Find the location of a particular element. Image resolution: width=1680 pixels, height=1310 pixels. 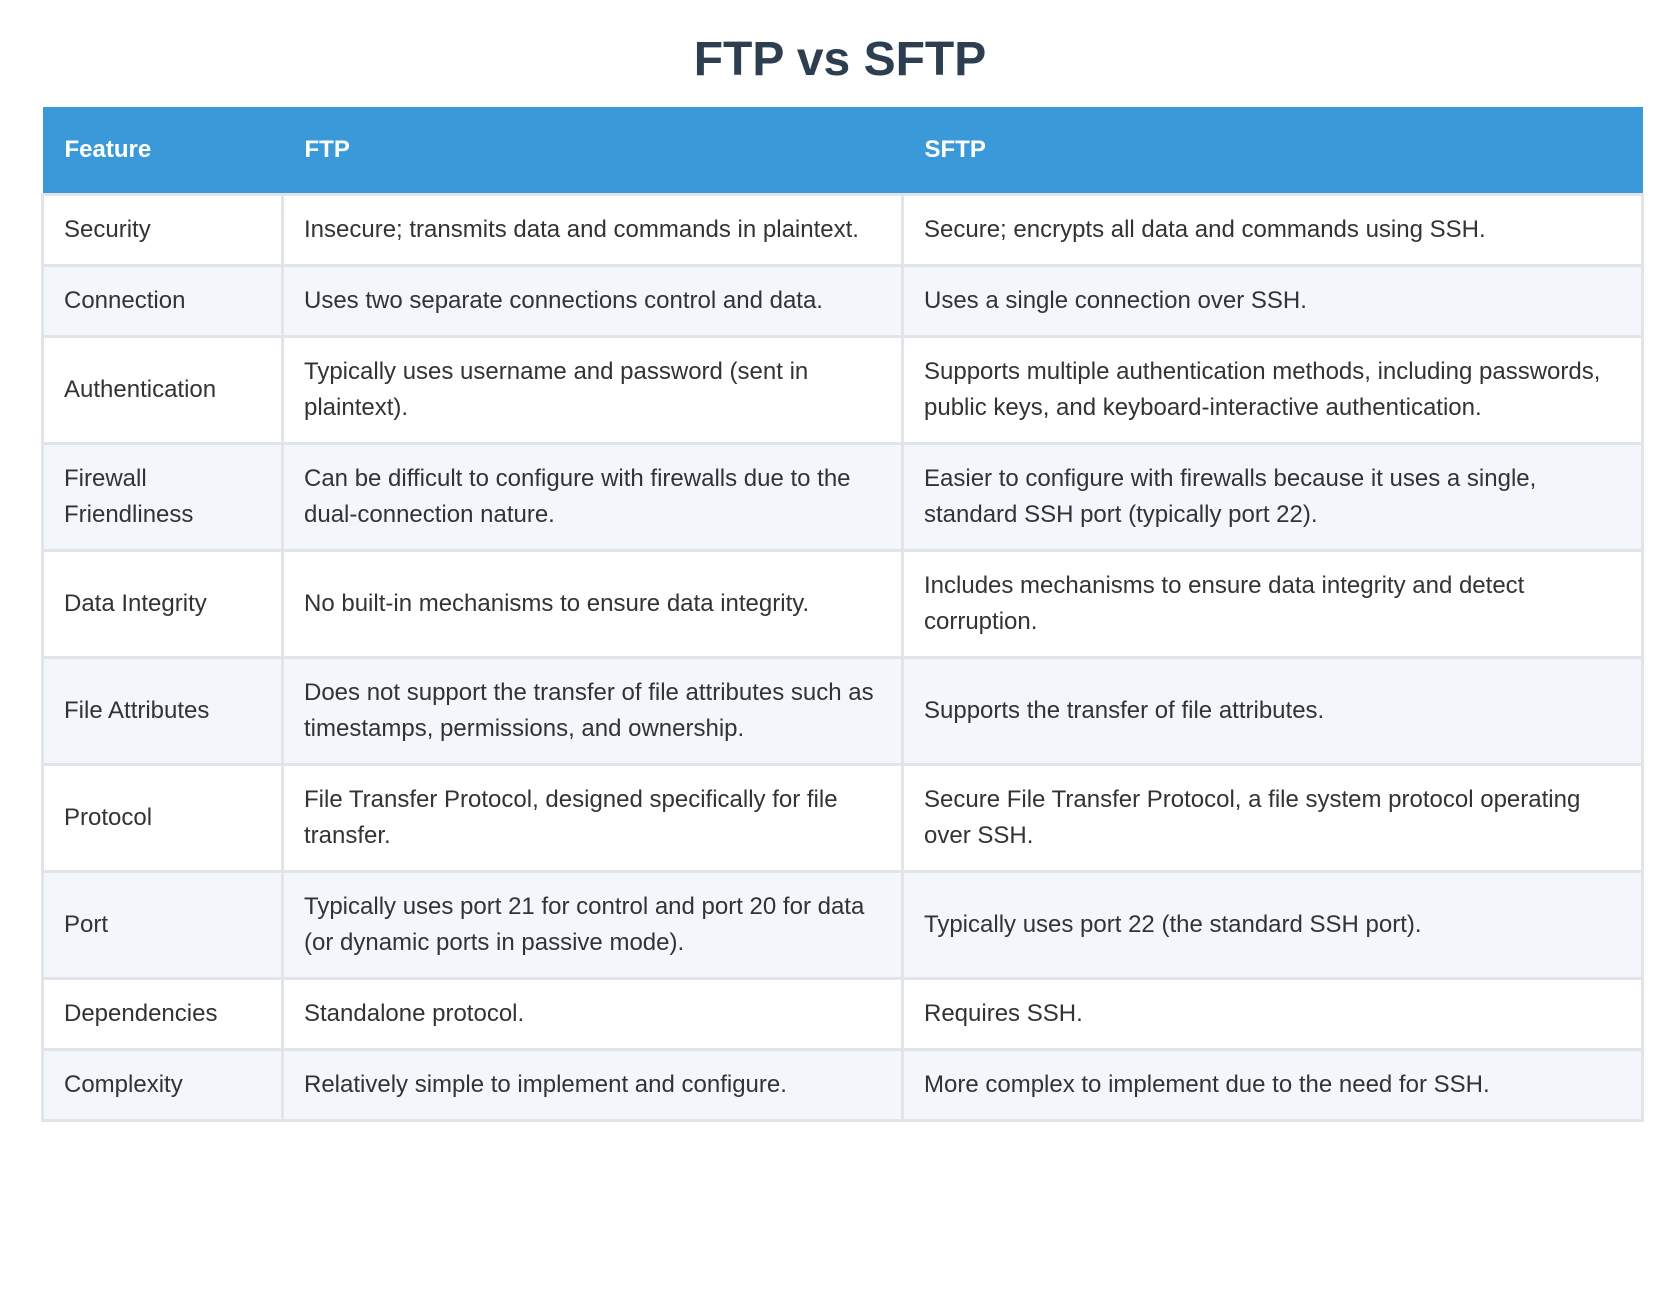

page-title: FTP vs SFTP is located at coordinates (840, 59).